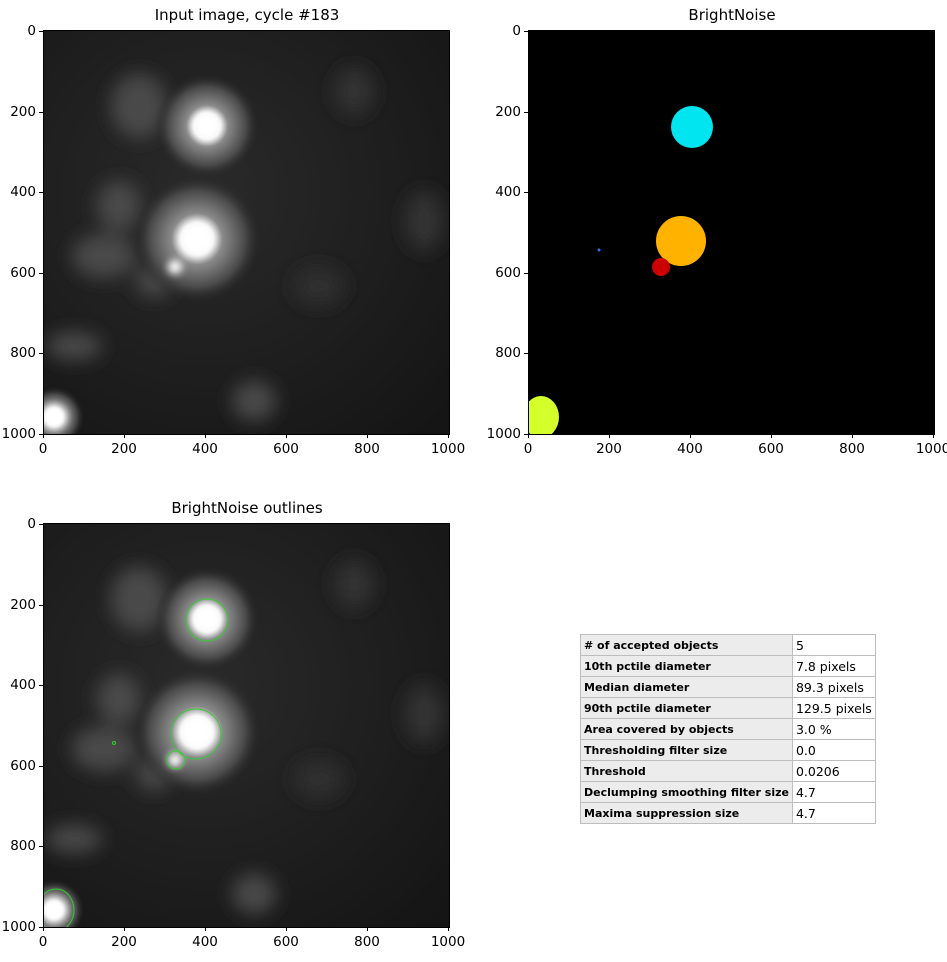 The height and width of the screenshot is (962, 947). I want to click on input-x-tick-label: 0, so click(43, 449).